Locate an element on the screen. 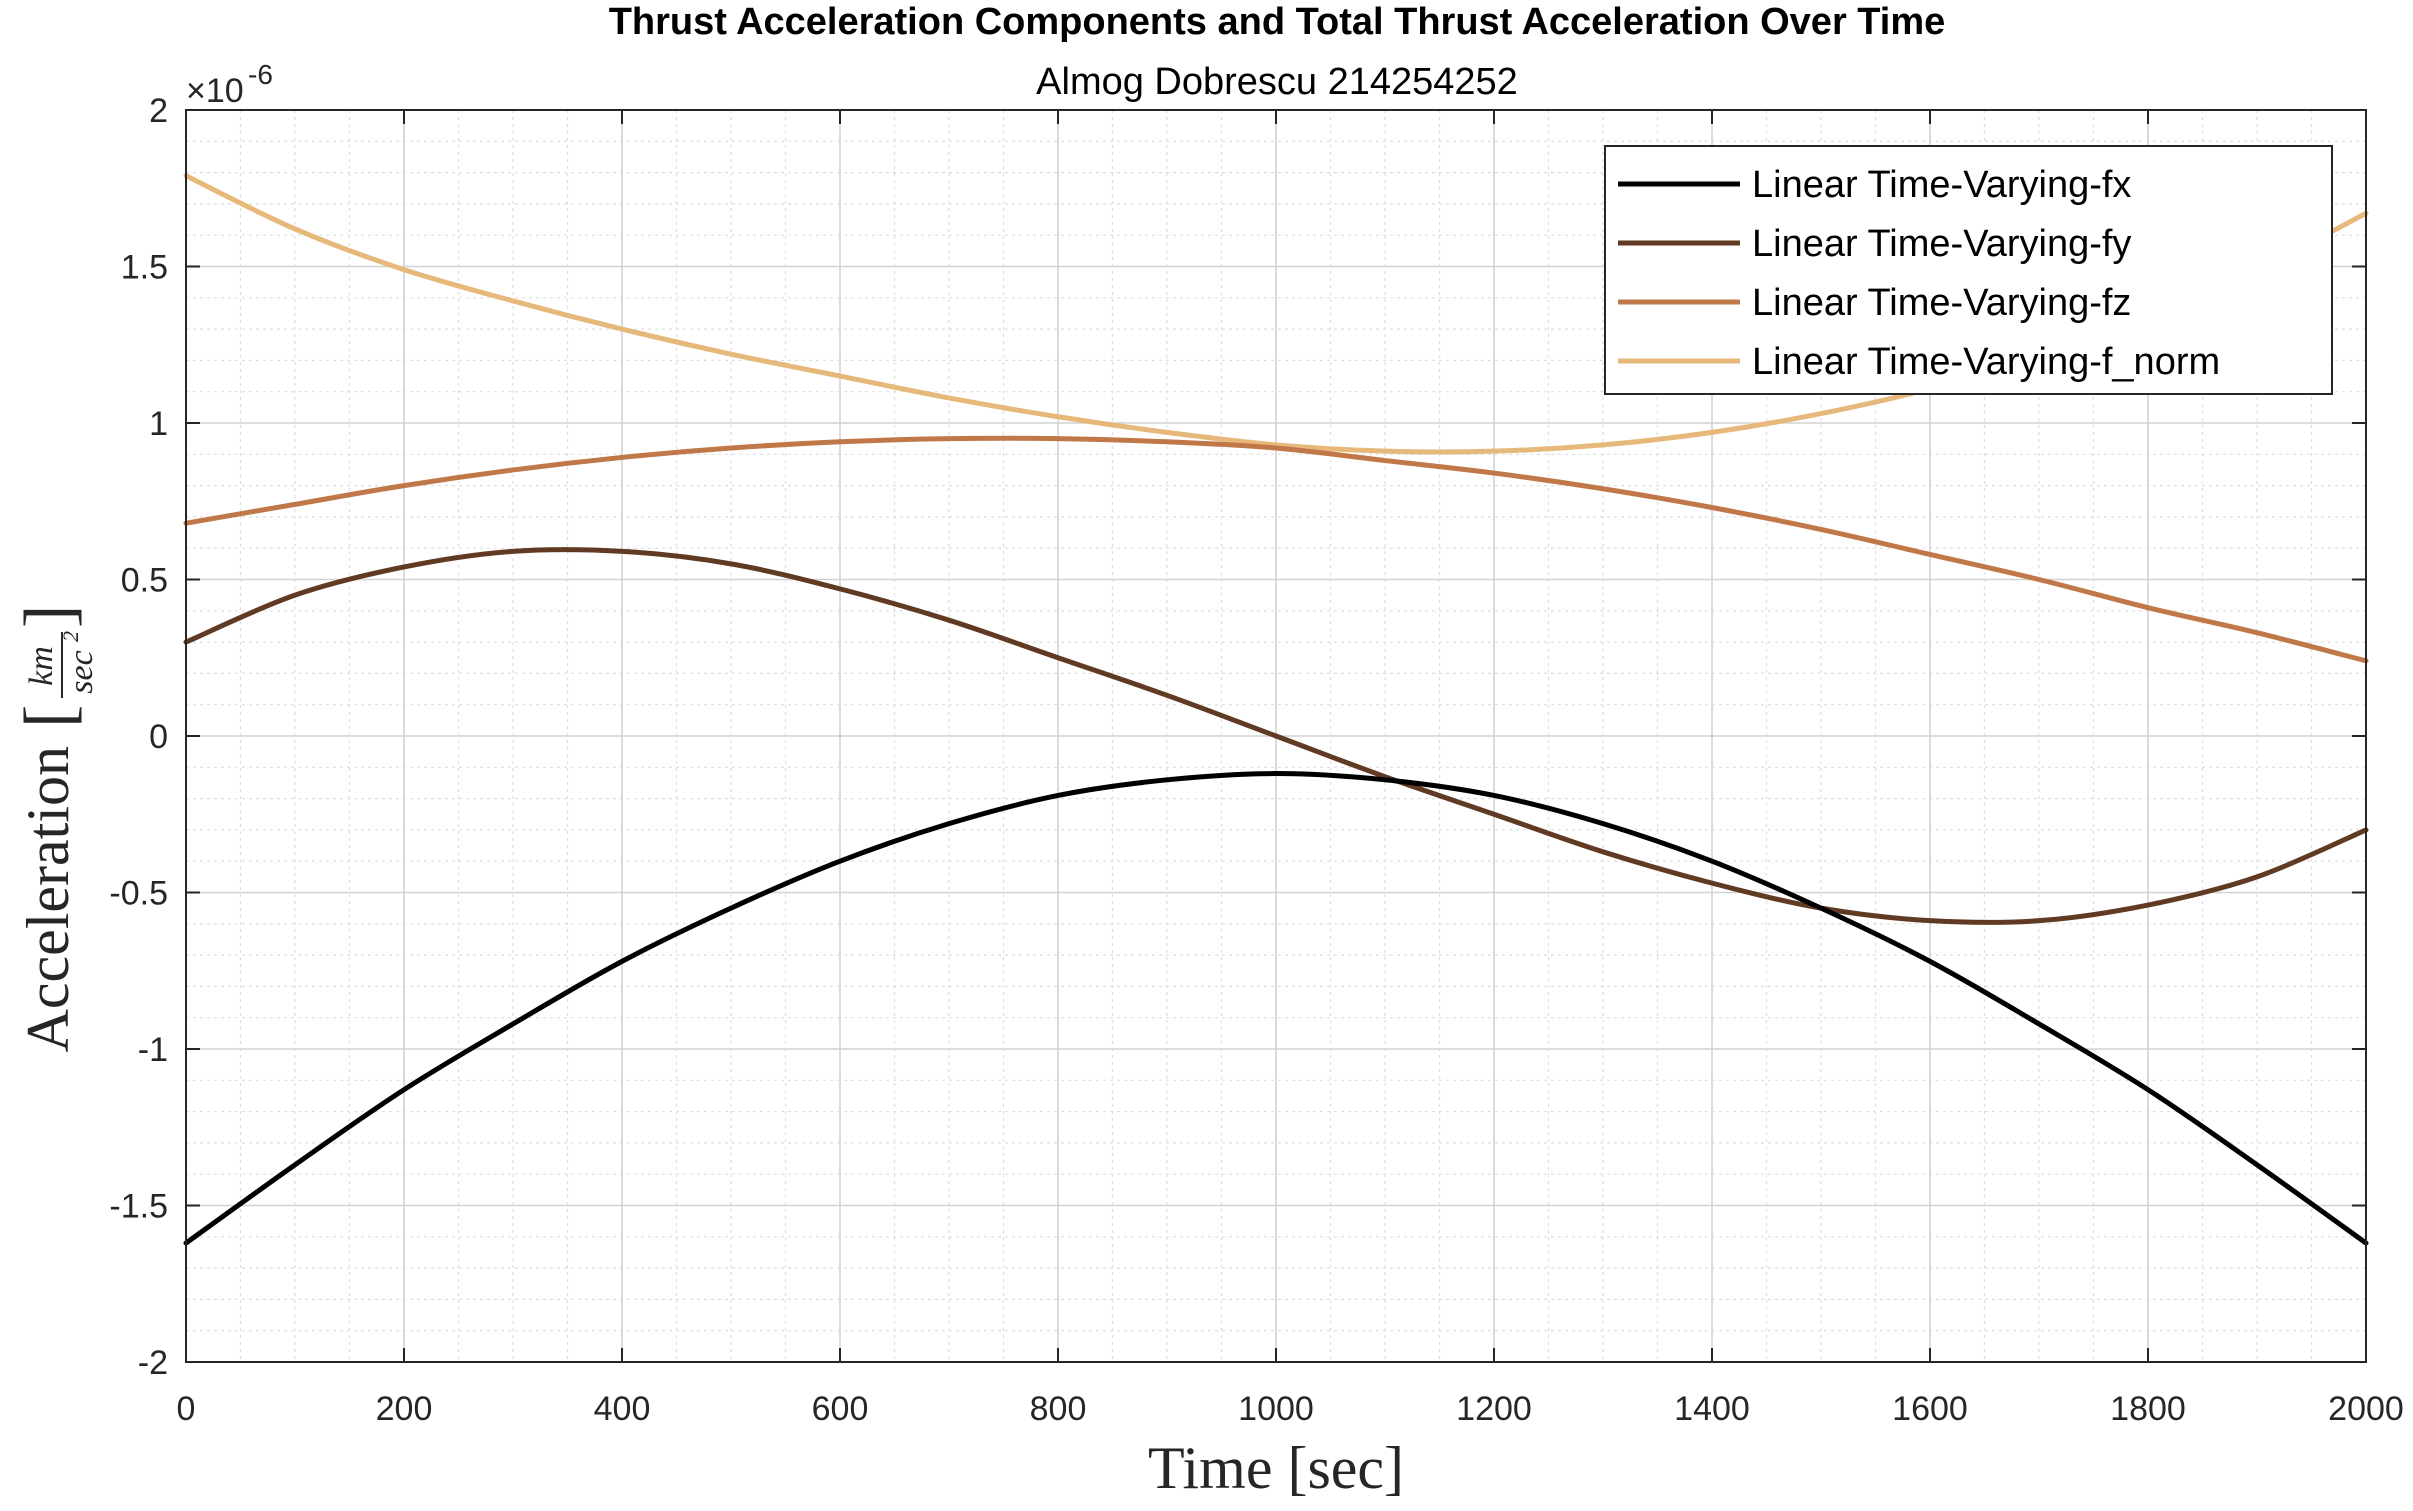 The image size is (2413, 1511). y-axis-unit-denominator-exponent: 2 is located at coordinates (70, 636).